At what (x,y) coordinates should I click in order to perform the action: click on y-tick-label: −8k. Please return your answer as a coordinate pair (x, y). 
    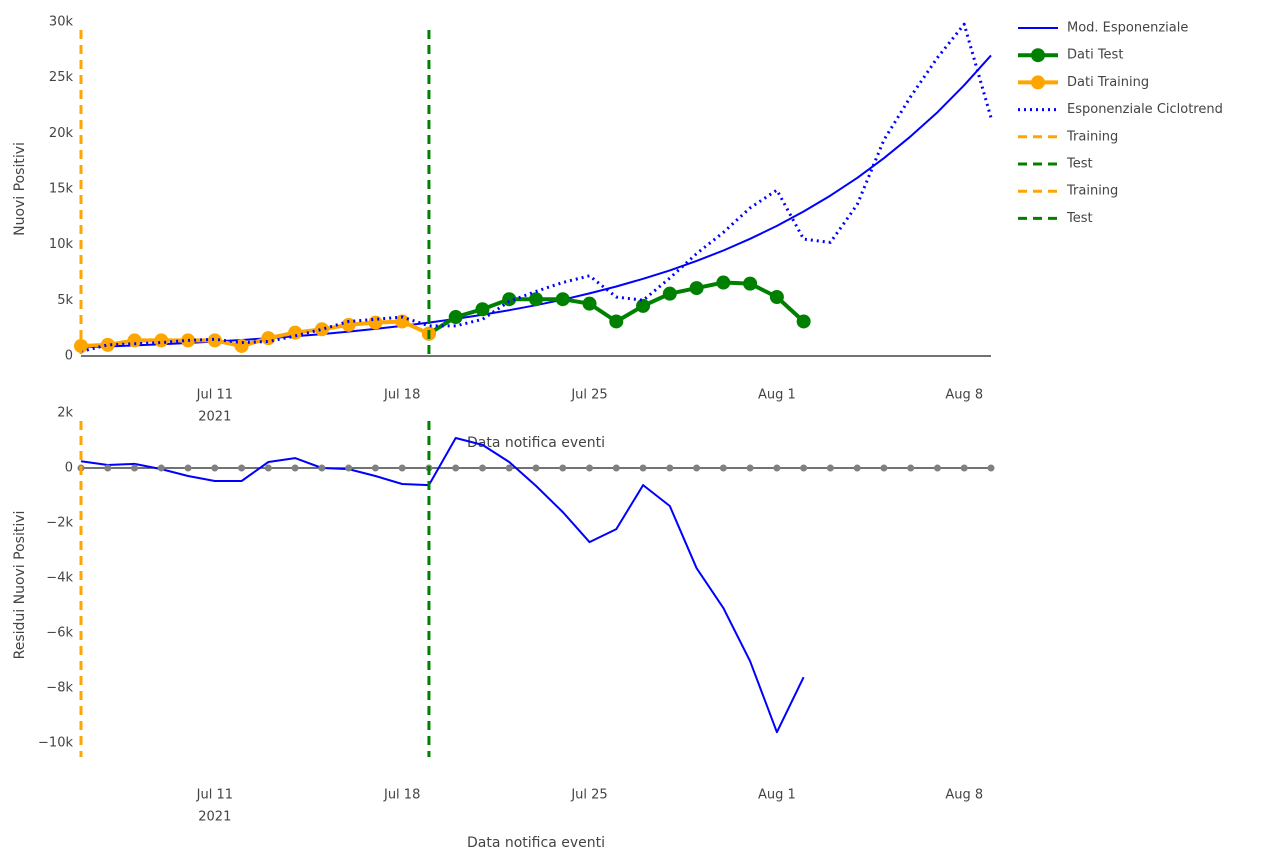
    Looking at the image, I should click on (59, 688).